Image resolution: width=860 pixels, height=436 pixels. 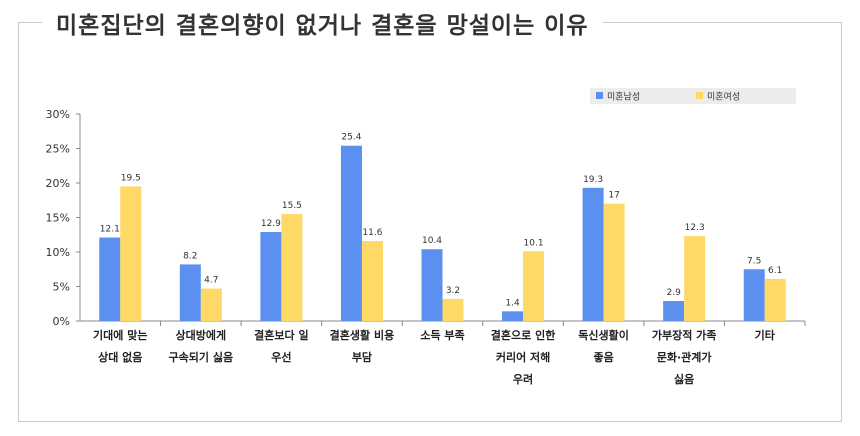 What do you see at coordinates (684, 379) in the screenshot?
I see `category-label: 싫음` at bounding box center [684, 379].